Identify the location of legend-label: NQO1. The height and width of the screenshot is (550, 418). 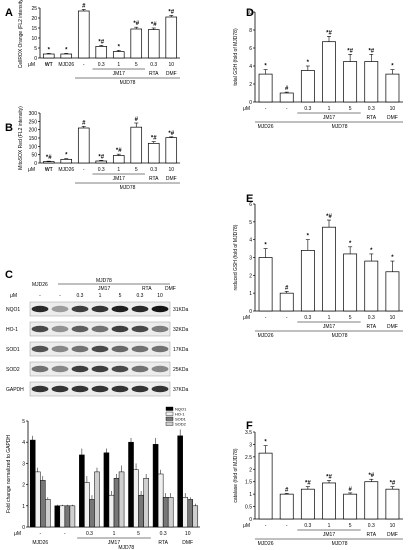
(181, 409).